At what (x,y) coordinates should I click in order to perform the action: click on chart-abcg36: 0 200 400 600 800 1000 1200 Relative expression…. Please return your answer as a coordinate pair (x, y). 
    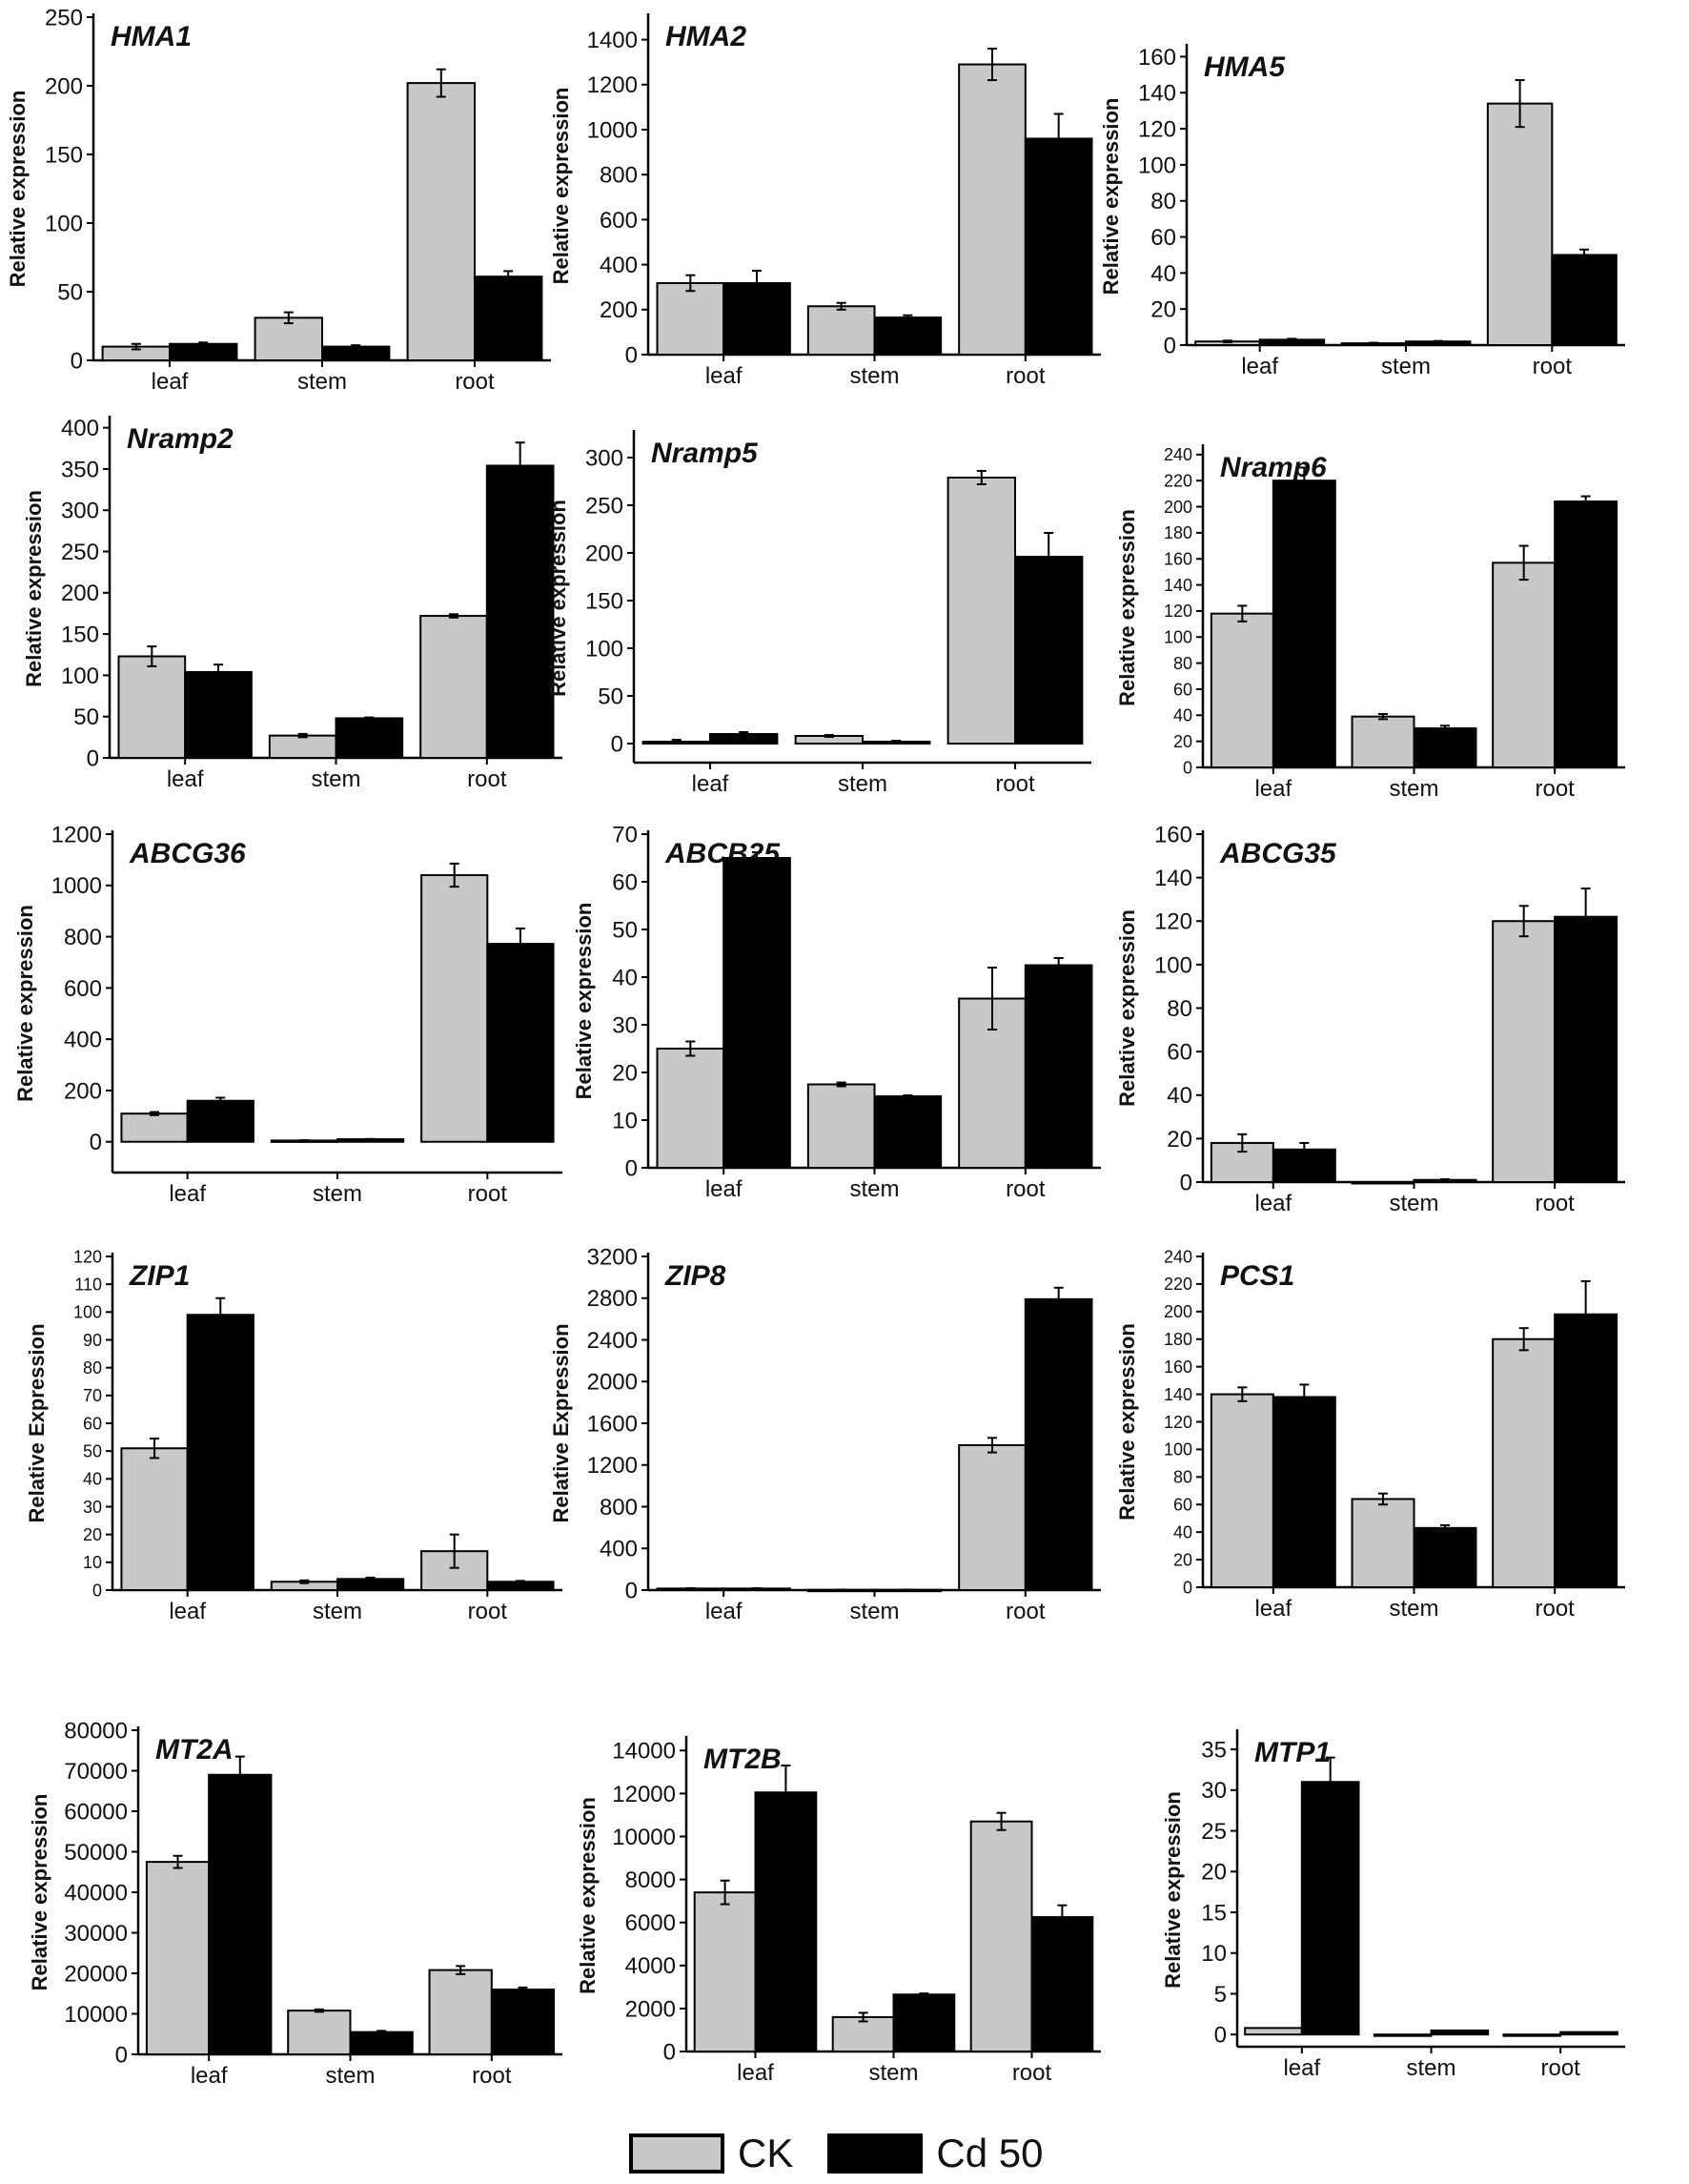
    Looking at the image, I should click on (288, 1014).